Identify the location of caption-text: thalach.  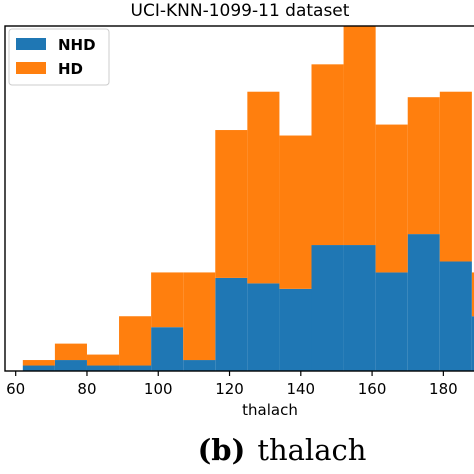
(311, 450).